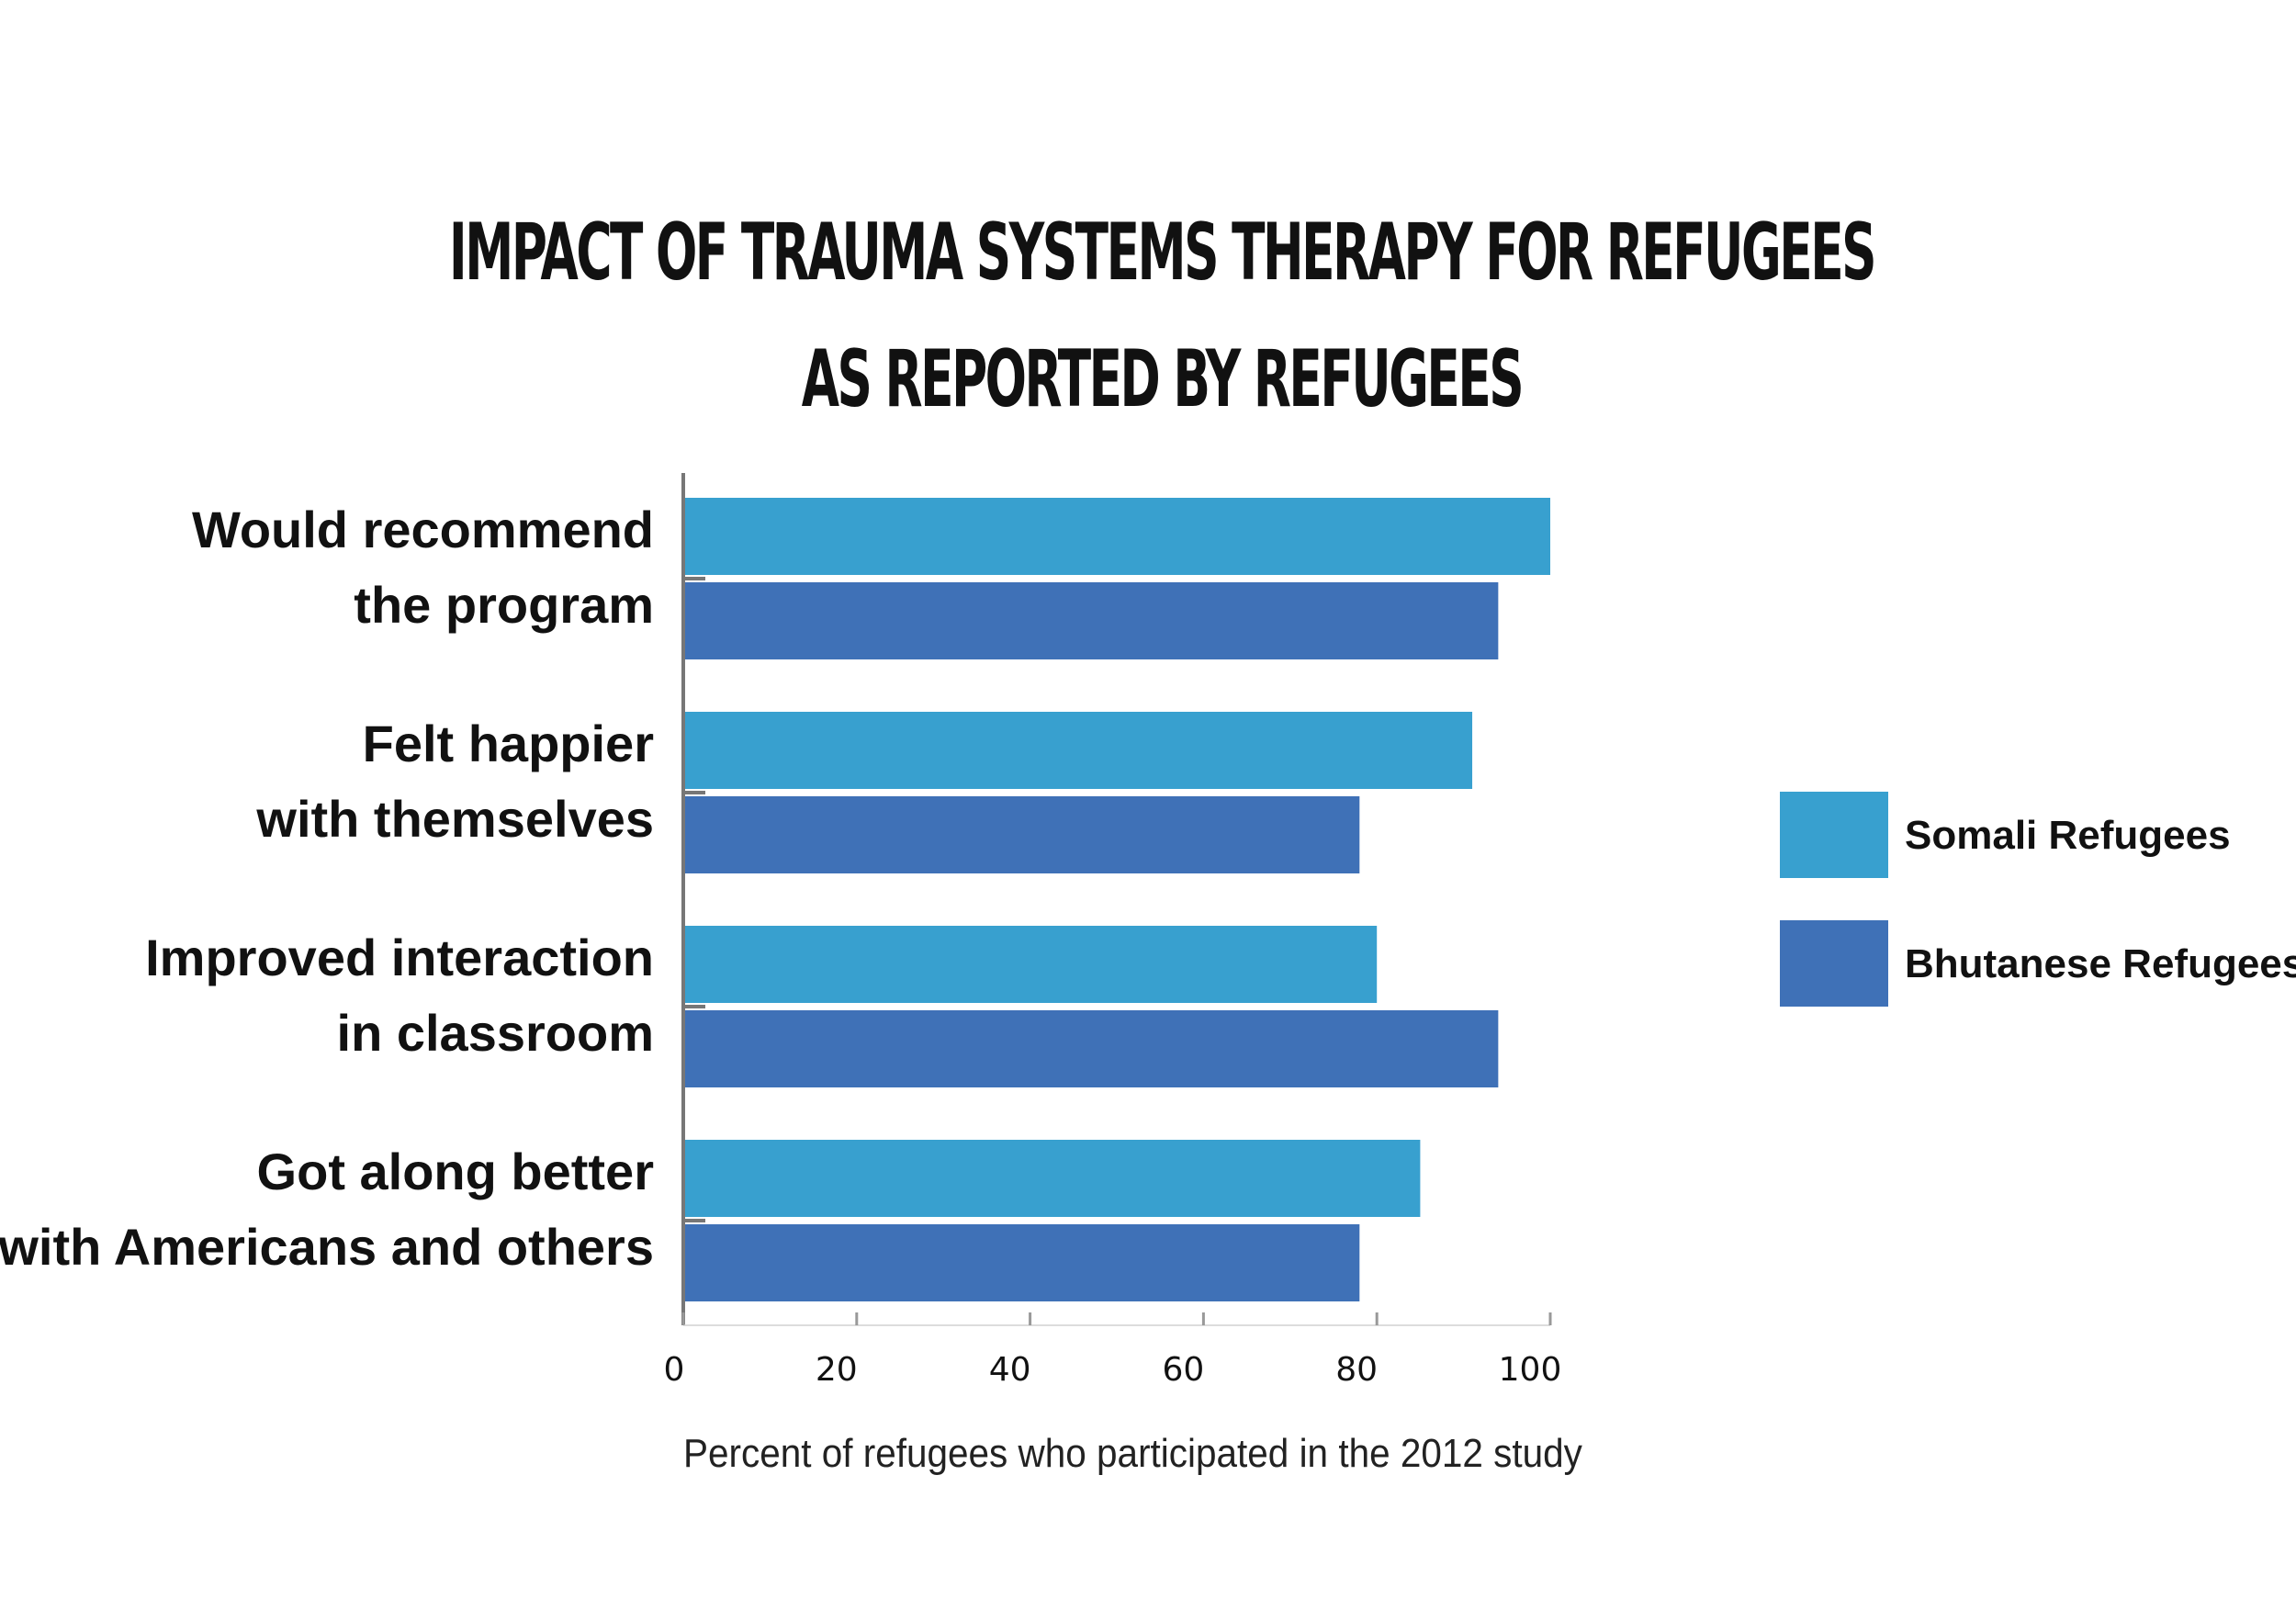  What do you see at coordinates (2100, 963) in the screenshot?
I see `legend-label: Bhutanese Refugees` at bounding box center [2100, 963].